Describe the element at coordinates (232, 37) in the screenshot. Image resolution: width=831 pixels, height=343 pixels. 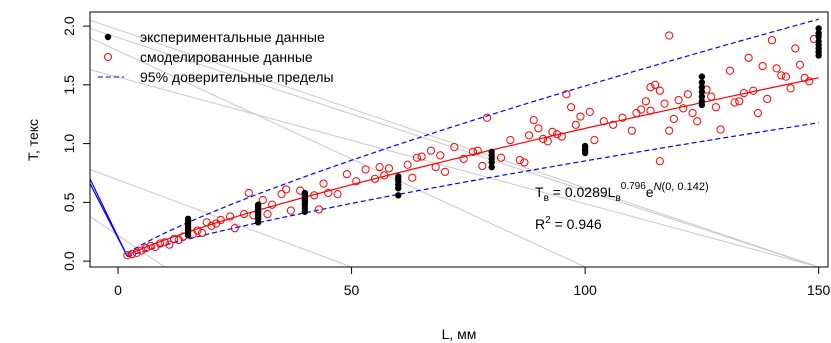
I see `legend-label-experimental: экспериментальные данные` at that location.